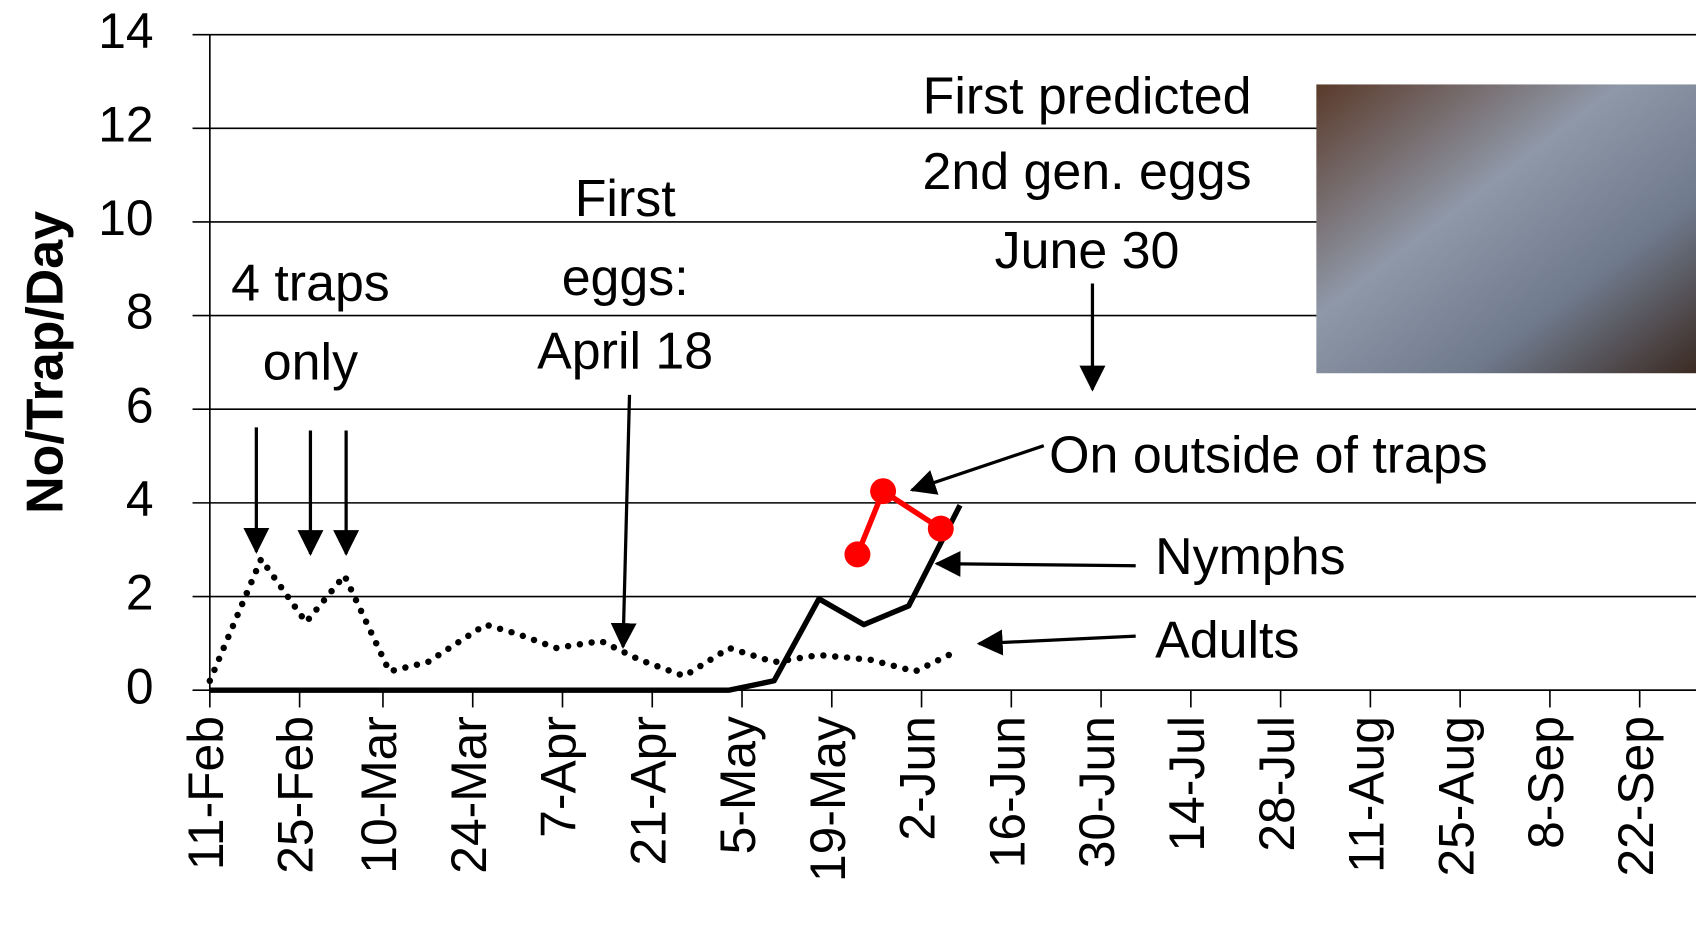 This screenshot has width=1696, height=939. I want to click on annotation-text: 2nd gen. eggs, so click(1087, 172).